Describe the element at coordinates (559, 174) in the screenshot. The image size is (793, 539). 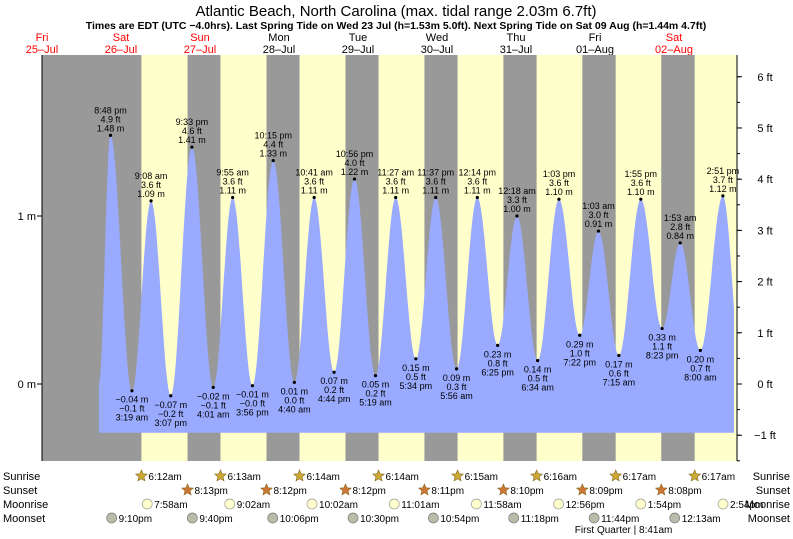
I see `high-tide-label: 1:03 pm` at that location.